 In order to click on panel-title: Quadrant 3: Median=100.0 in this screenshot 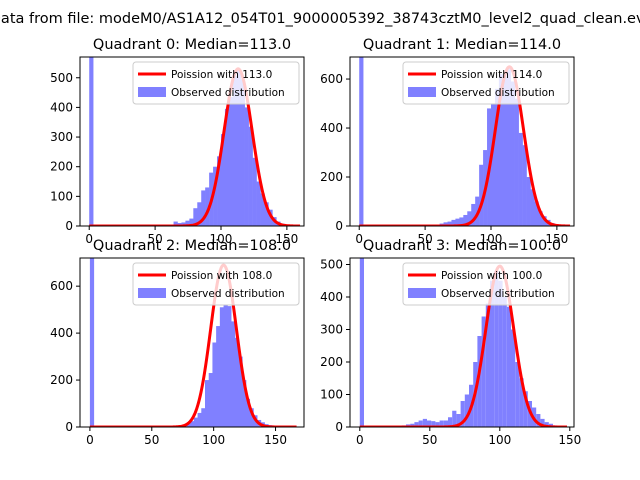, I will do `click(462, 246)`.